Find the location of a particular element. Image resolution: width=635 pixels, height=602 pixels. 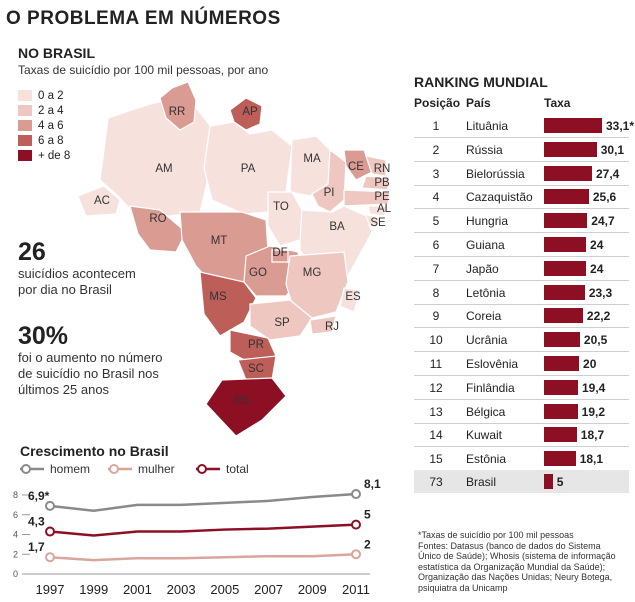

x-tick-label: 2007 is located at coordinates (268, 589).